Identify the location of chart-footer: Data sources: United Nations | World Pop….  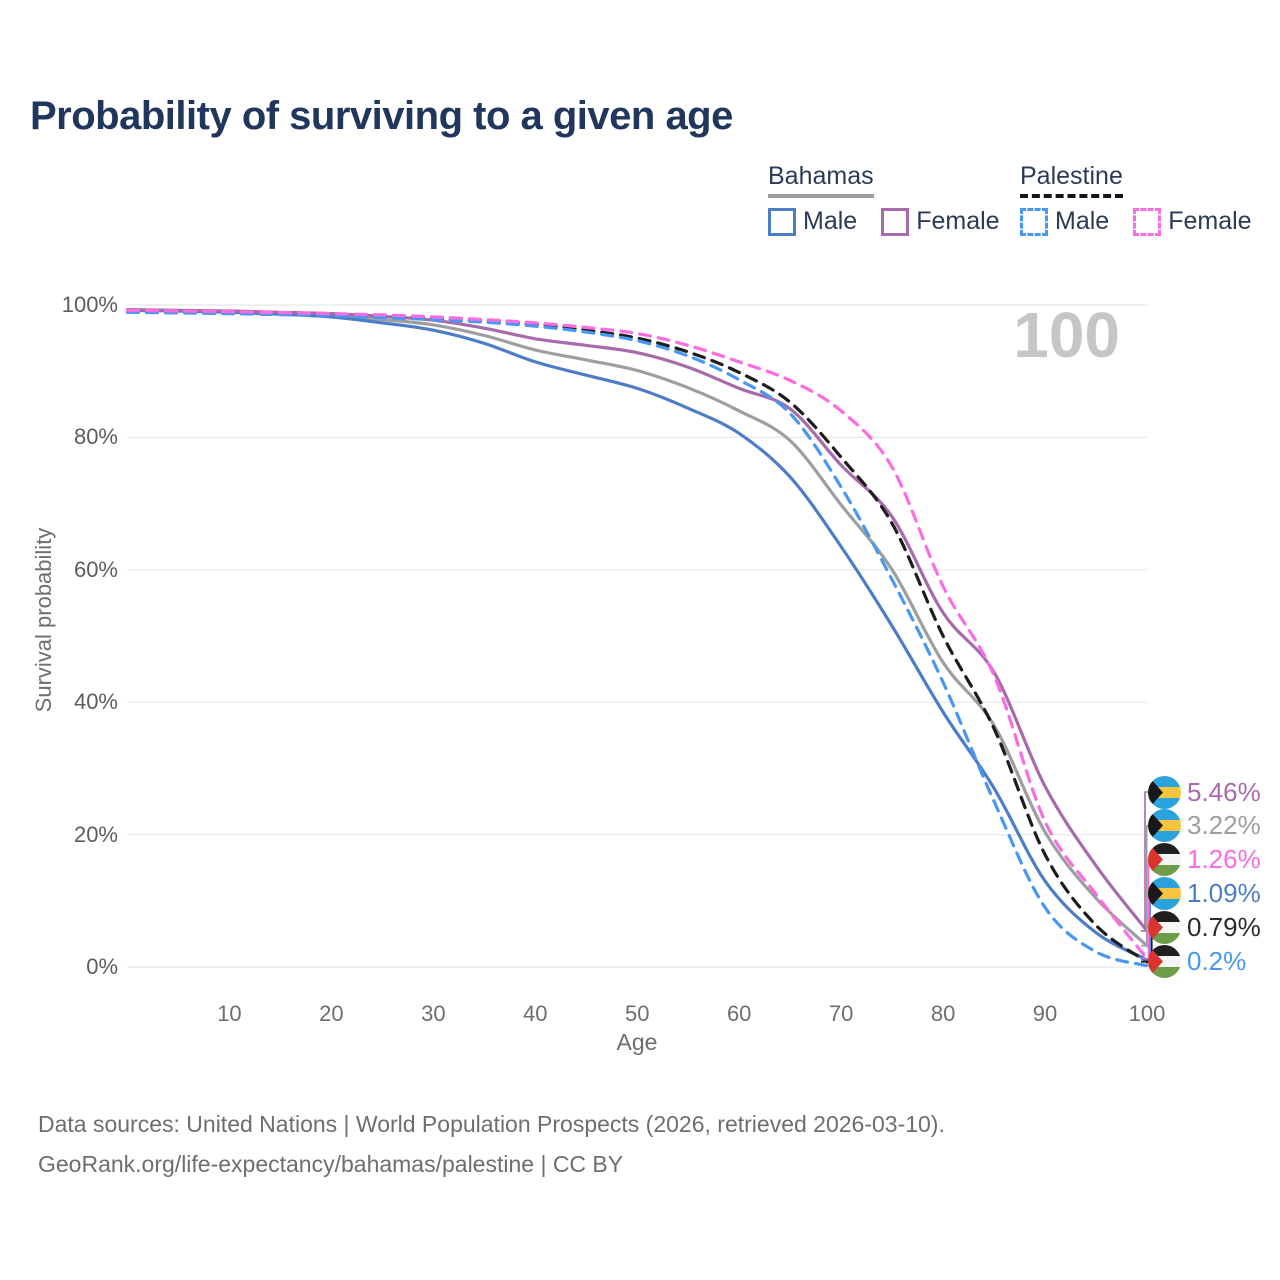
(491, 1144).